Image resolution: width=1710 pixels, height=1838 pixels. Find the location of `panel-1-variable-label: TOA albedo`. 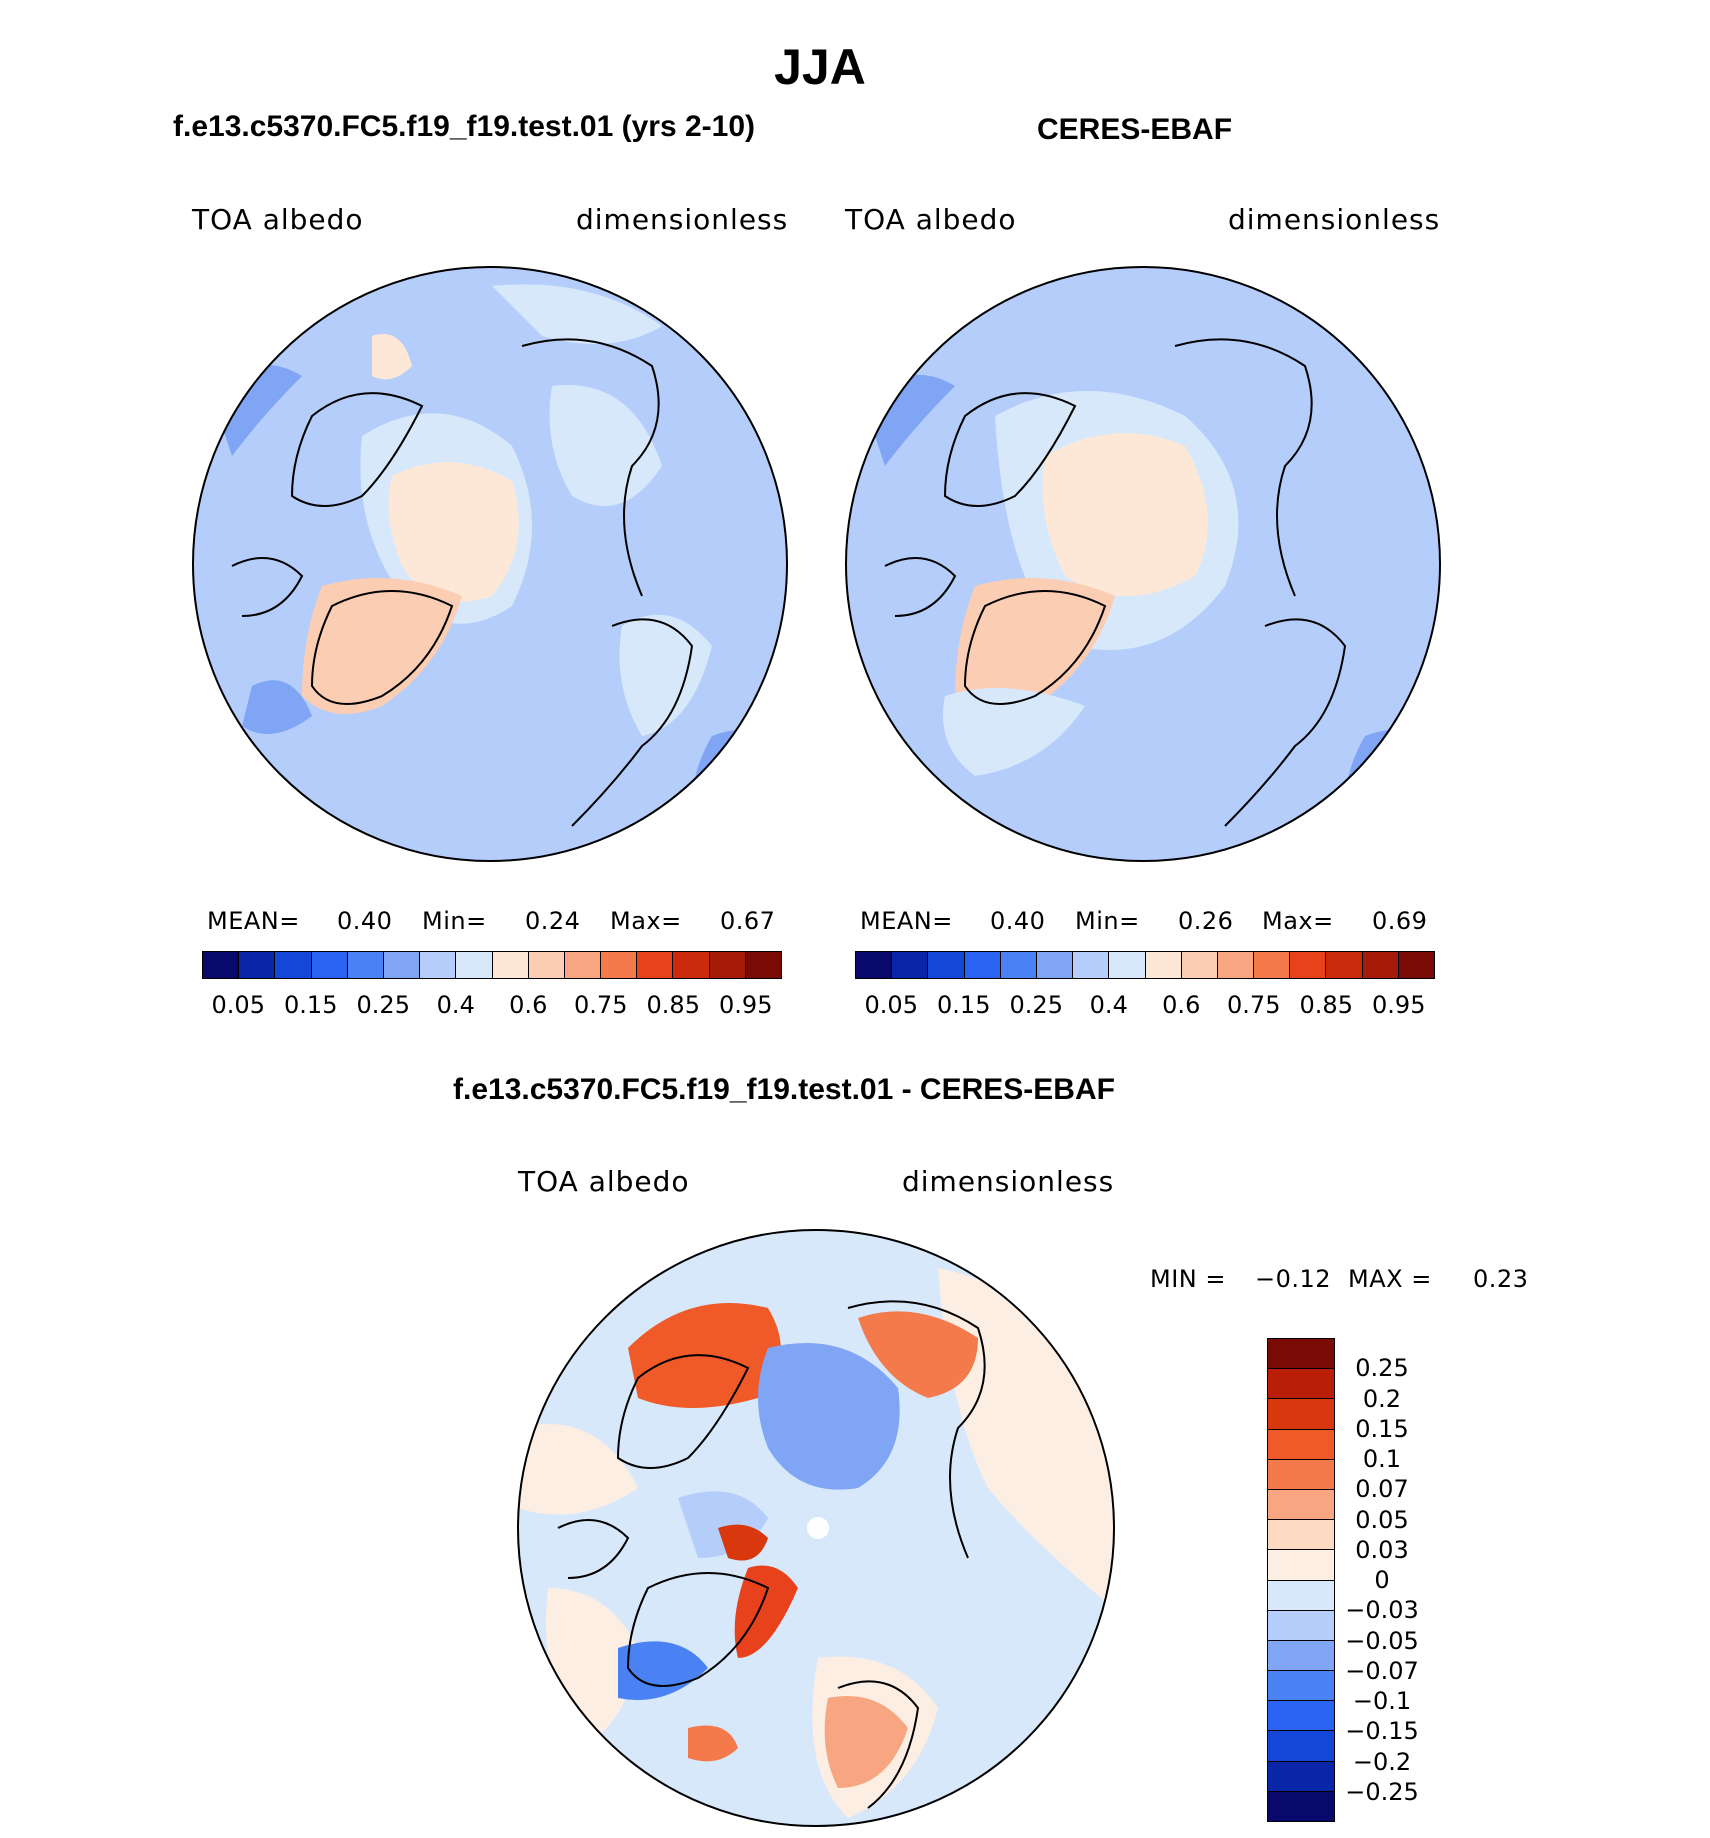

panel-1-variable-label: TOA albedo is located at coordinates (278, 219).